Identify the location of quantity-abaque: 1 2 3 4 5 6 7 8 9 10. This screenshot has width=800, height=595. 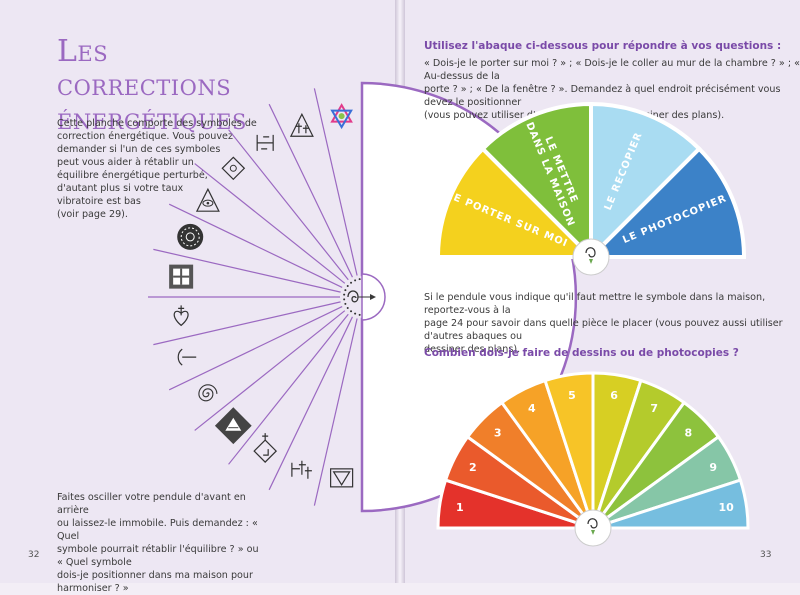
(593, 459).